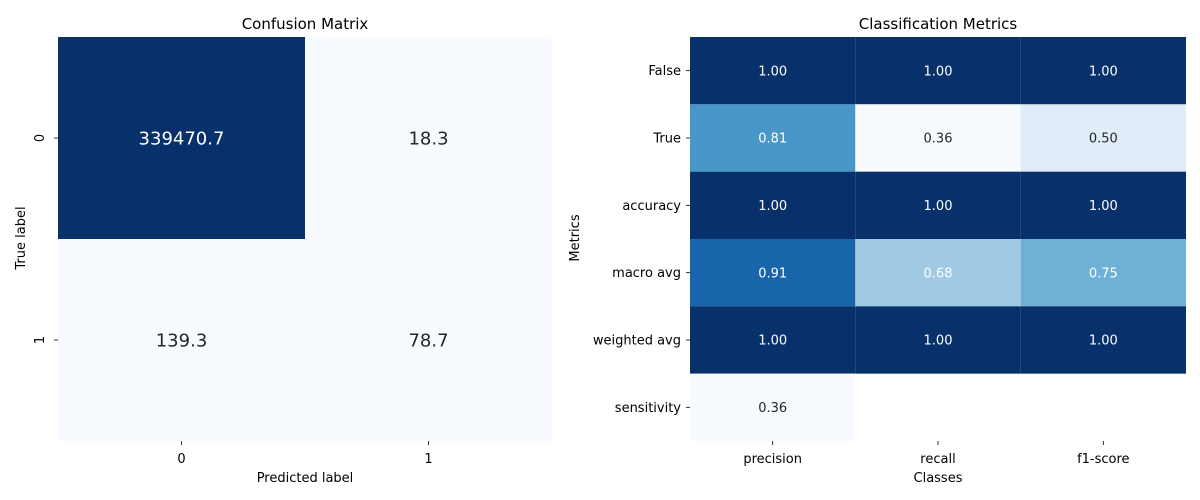 Image resolution: width=1200 pixels, height=500 pixels. I want to click on metrics-ylabel: Metrics, so click(575, 237).